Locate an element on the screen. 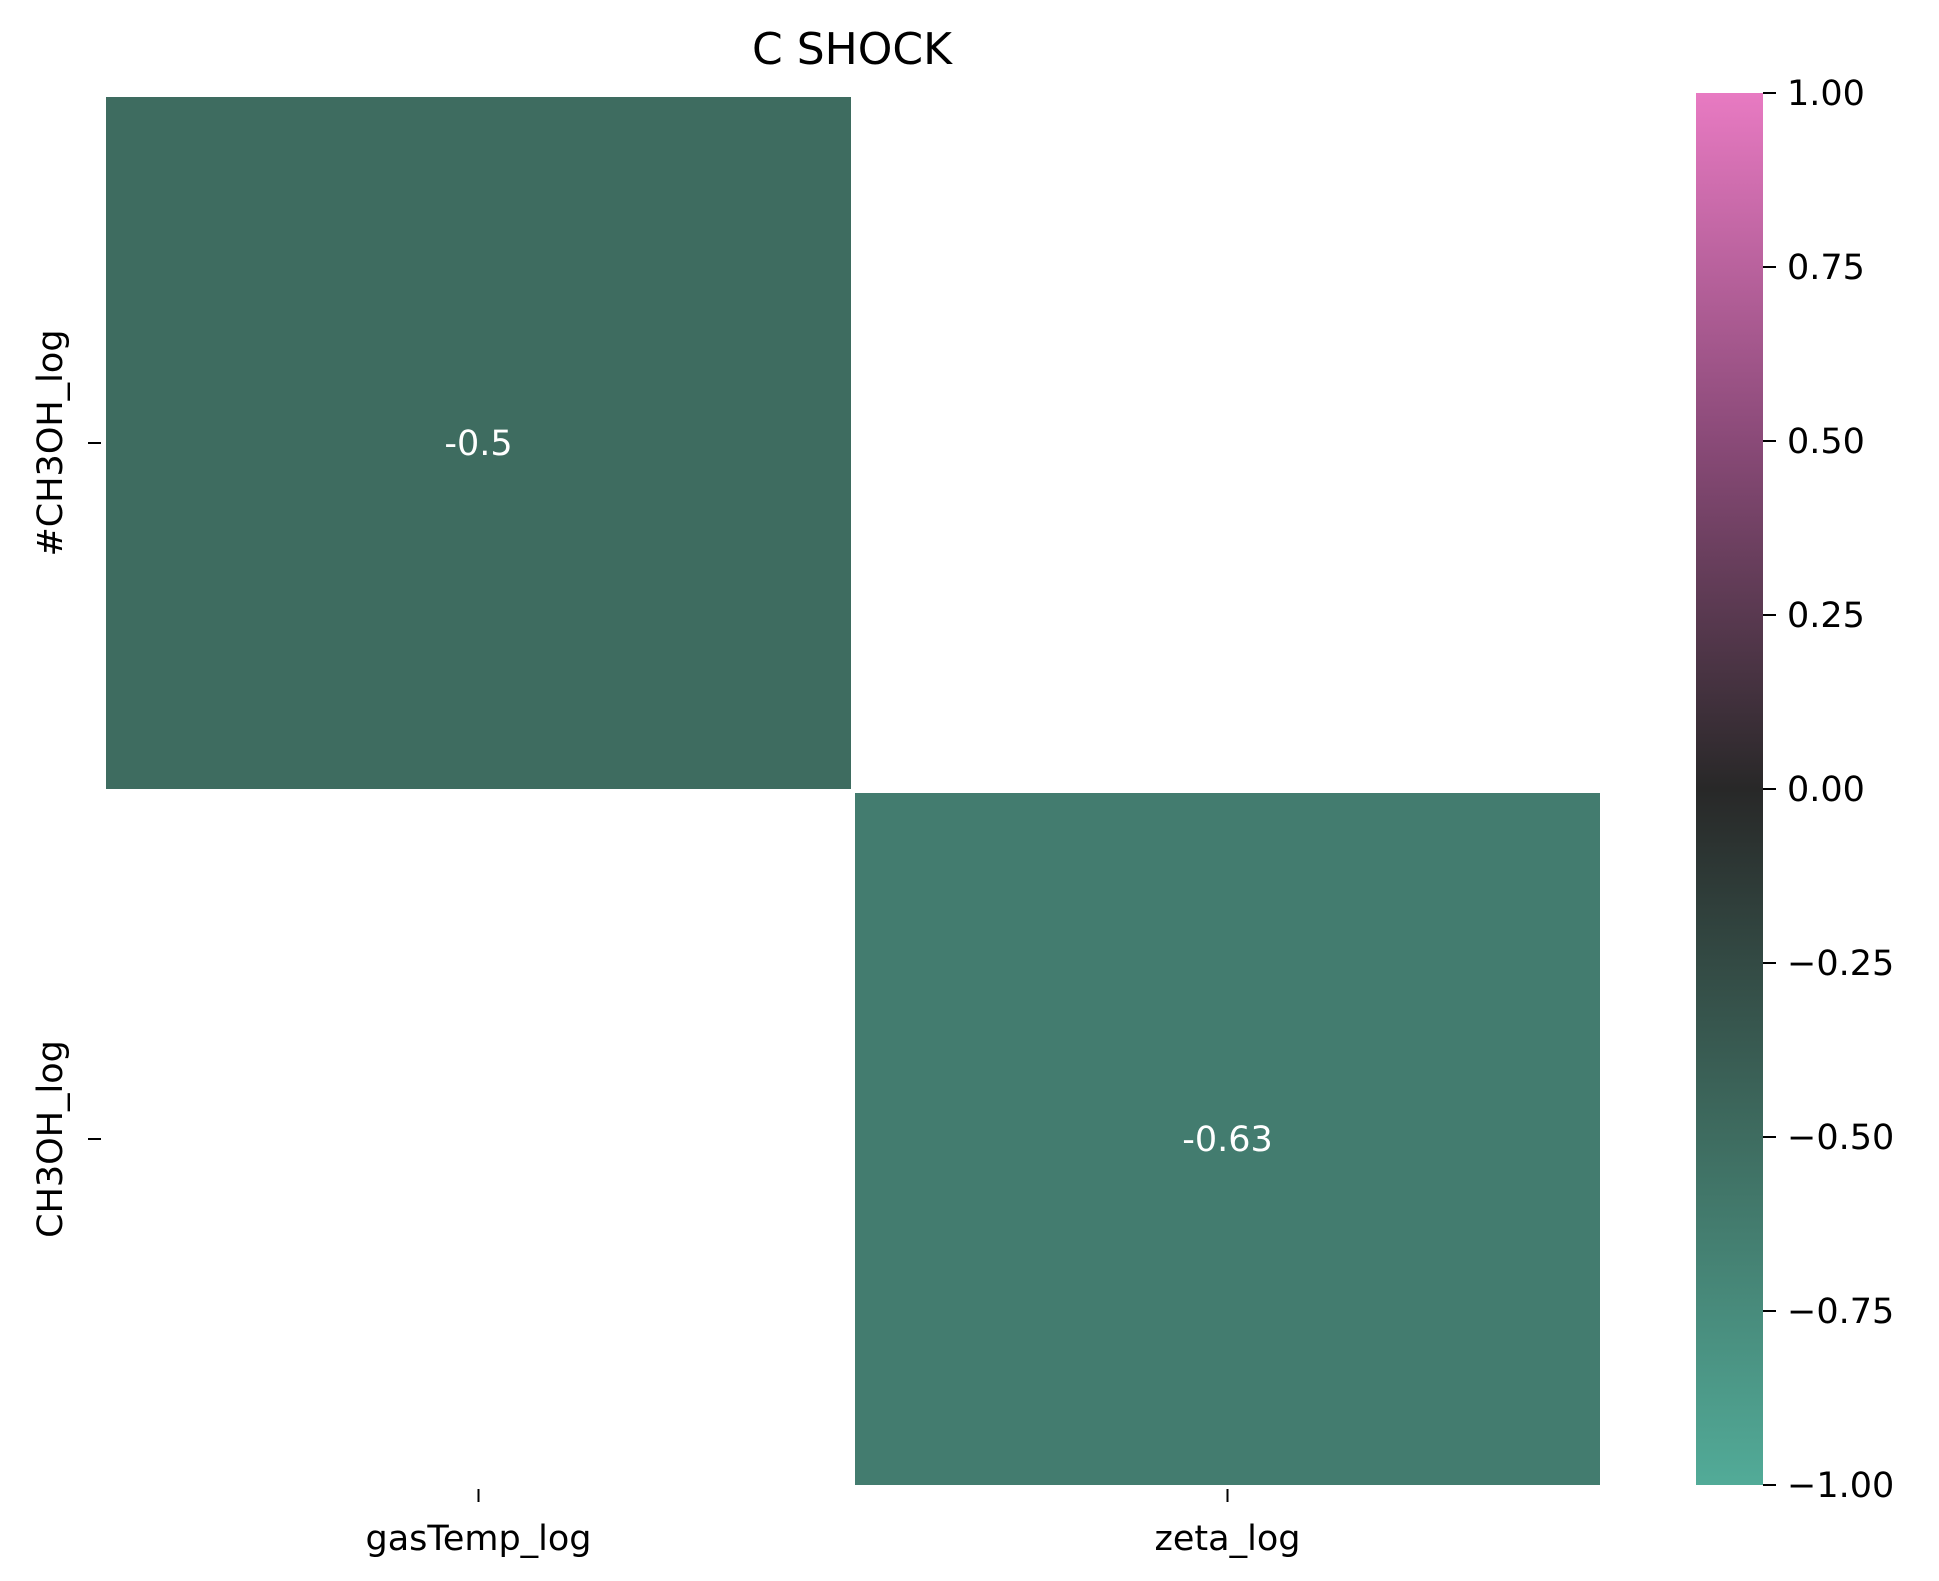  colorbar-tick-label: −0.50 is located at coordinates (1840, 1138).